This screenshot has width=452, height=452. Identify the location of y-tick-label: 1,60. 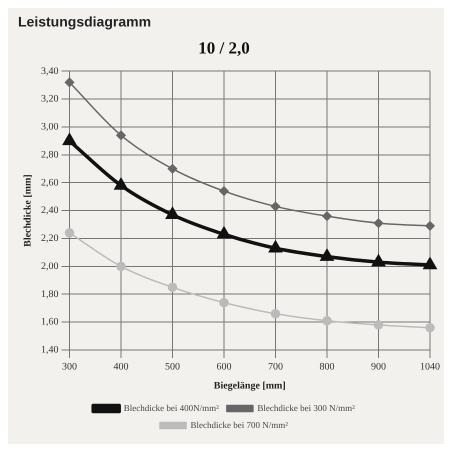
(49, 322).